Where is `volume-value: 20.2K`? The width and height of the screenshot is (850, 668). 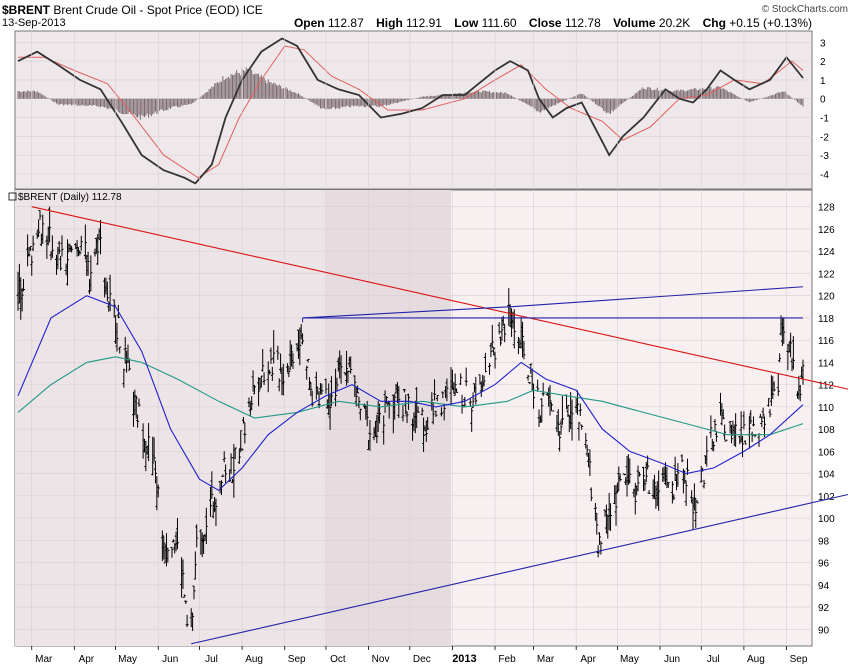 volume-value: 20.2K is located at coordinates (674, 23).